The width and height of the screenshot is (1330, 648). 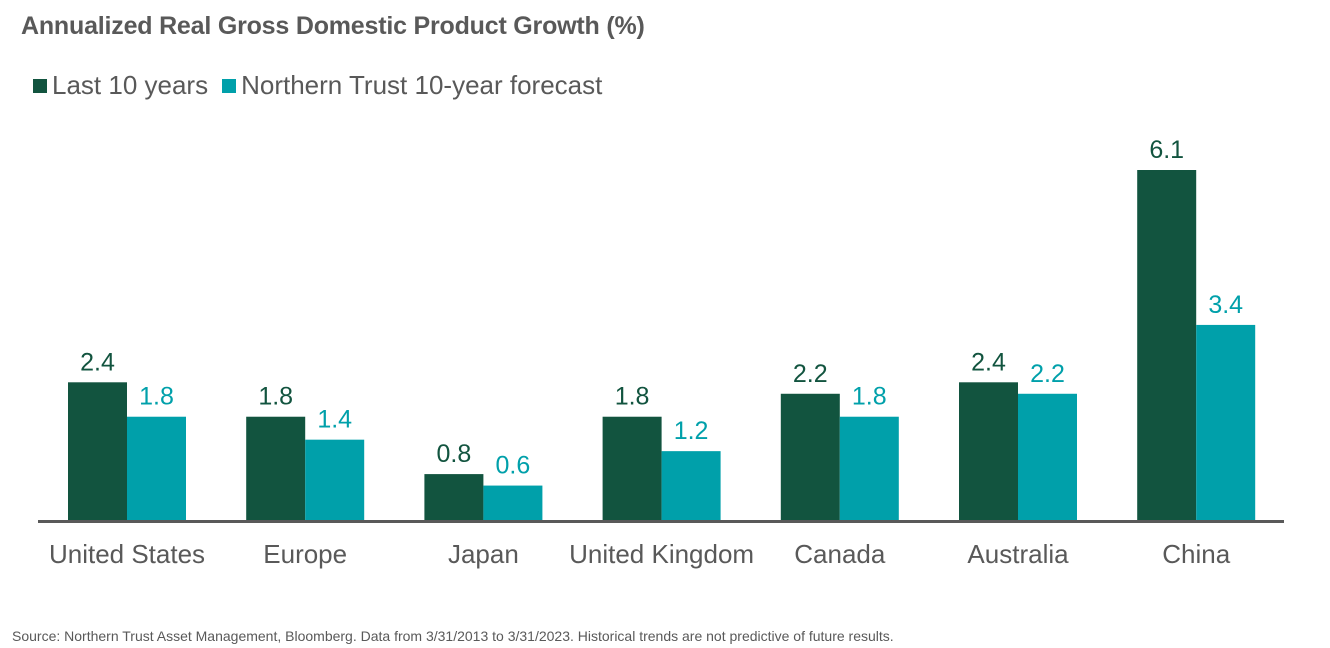 I want to click on bar-last-10-years-japan, so click(x=454, y=497).